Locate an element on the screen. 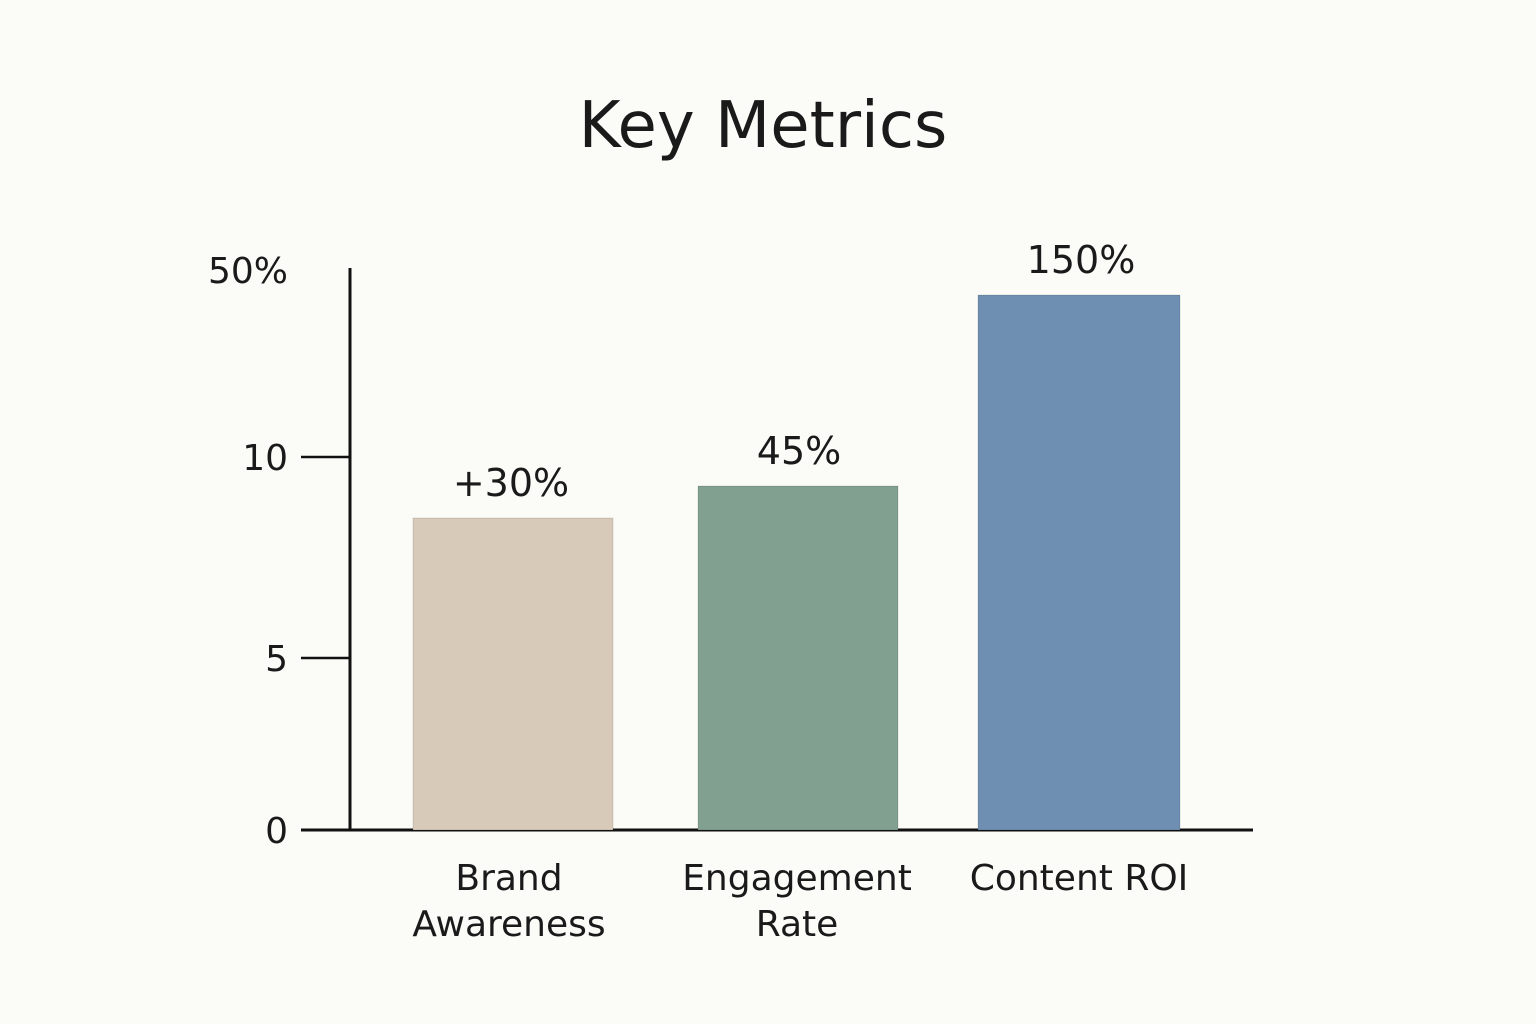 This screenshot has width=1536, height=1024. category-label: Content ROI is located at coordinates (1079, 878).